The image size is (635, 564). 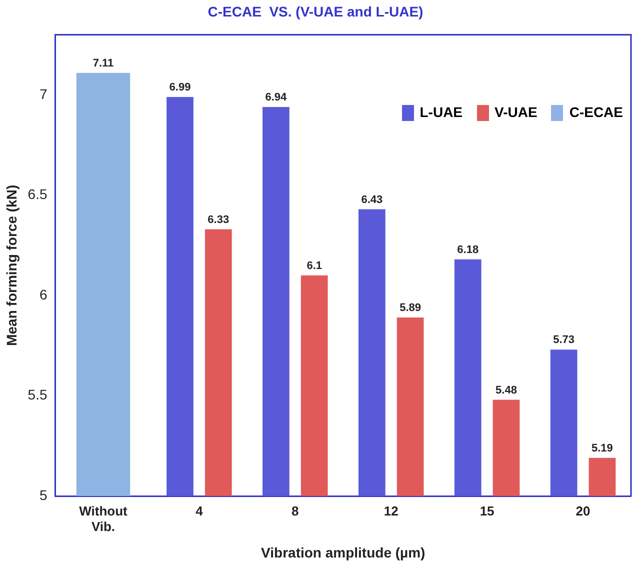 I want to click on y-tick-label: 5, so click(x=43, y=494).